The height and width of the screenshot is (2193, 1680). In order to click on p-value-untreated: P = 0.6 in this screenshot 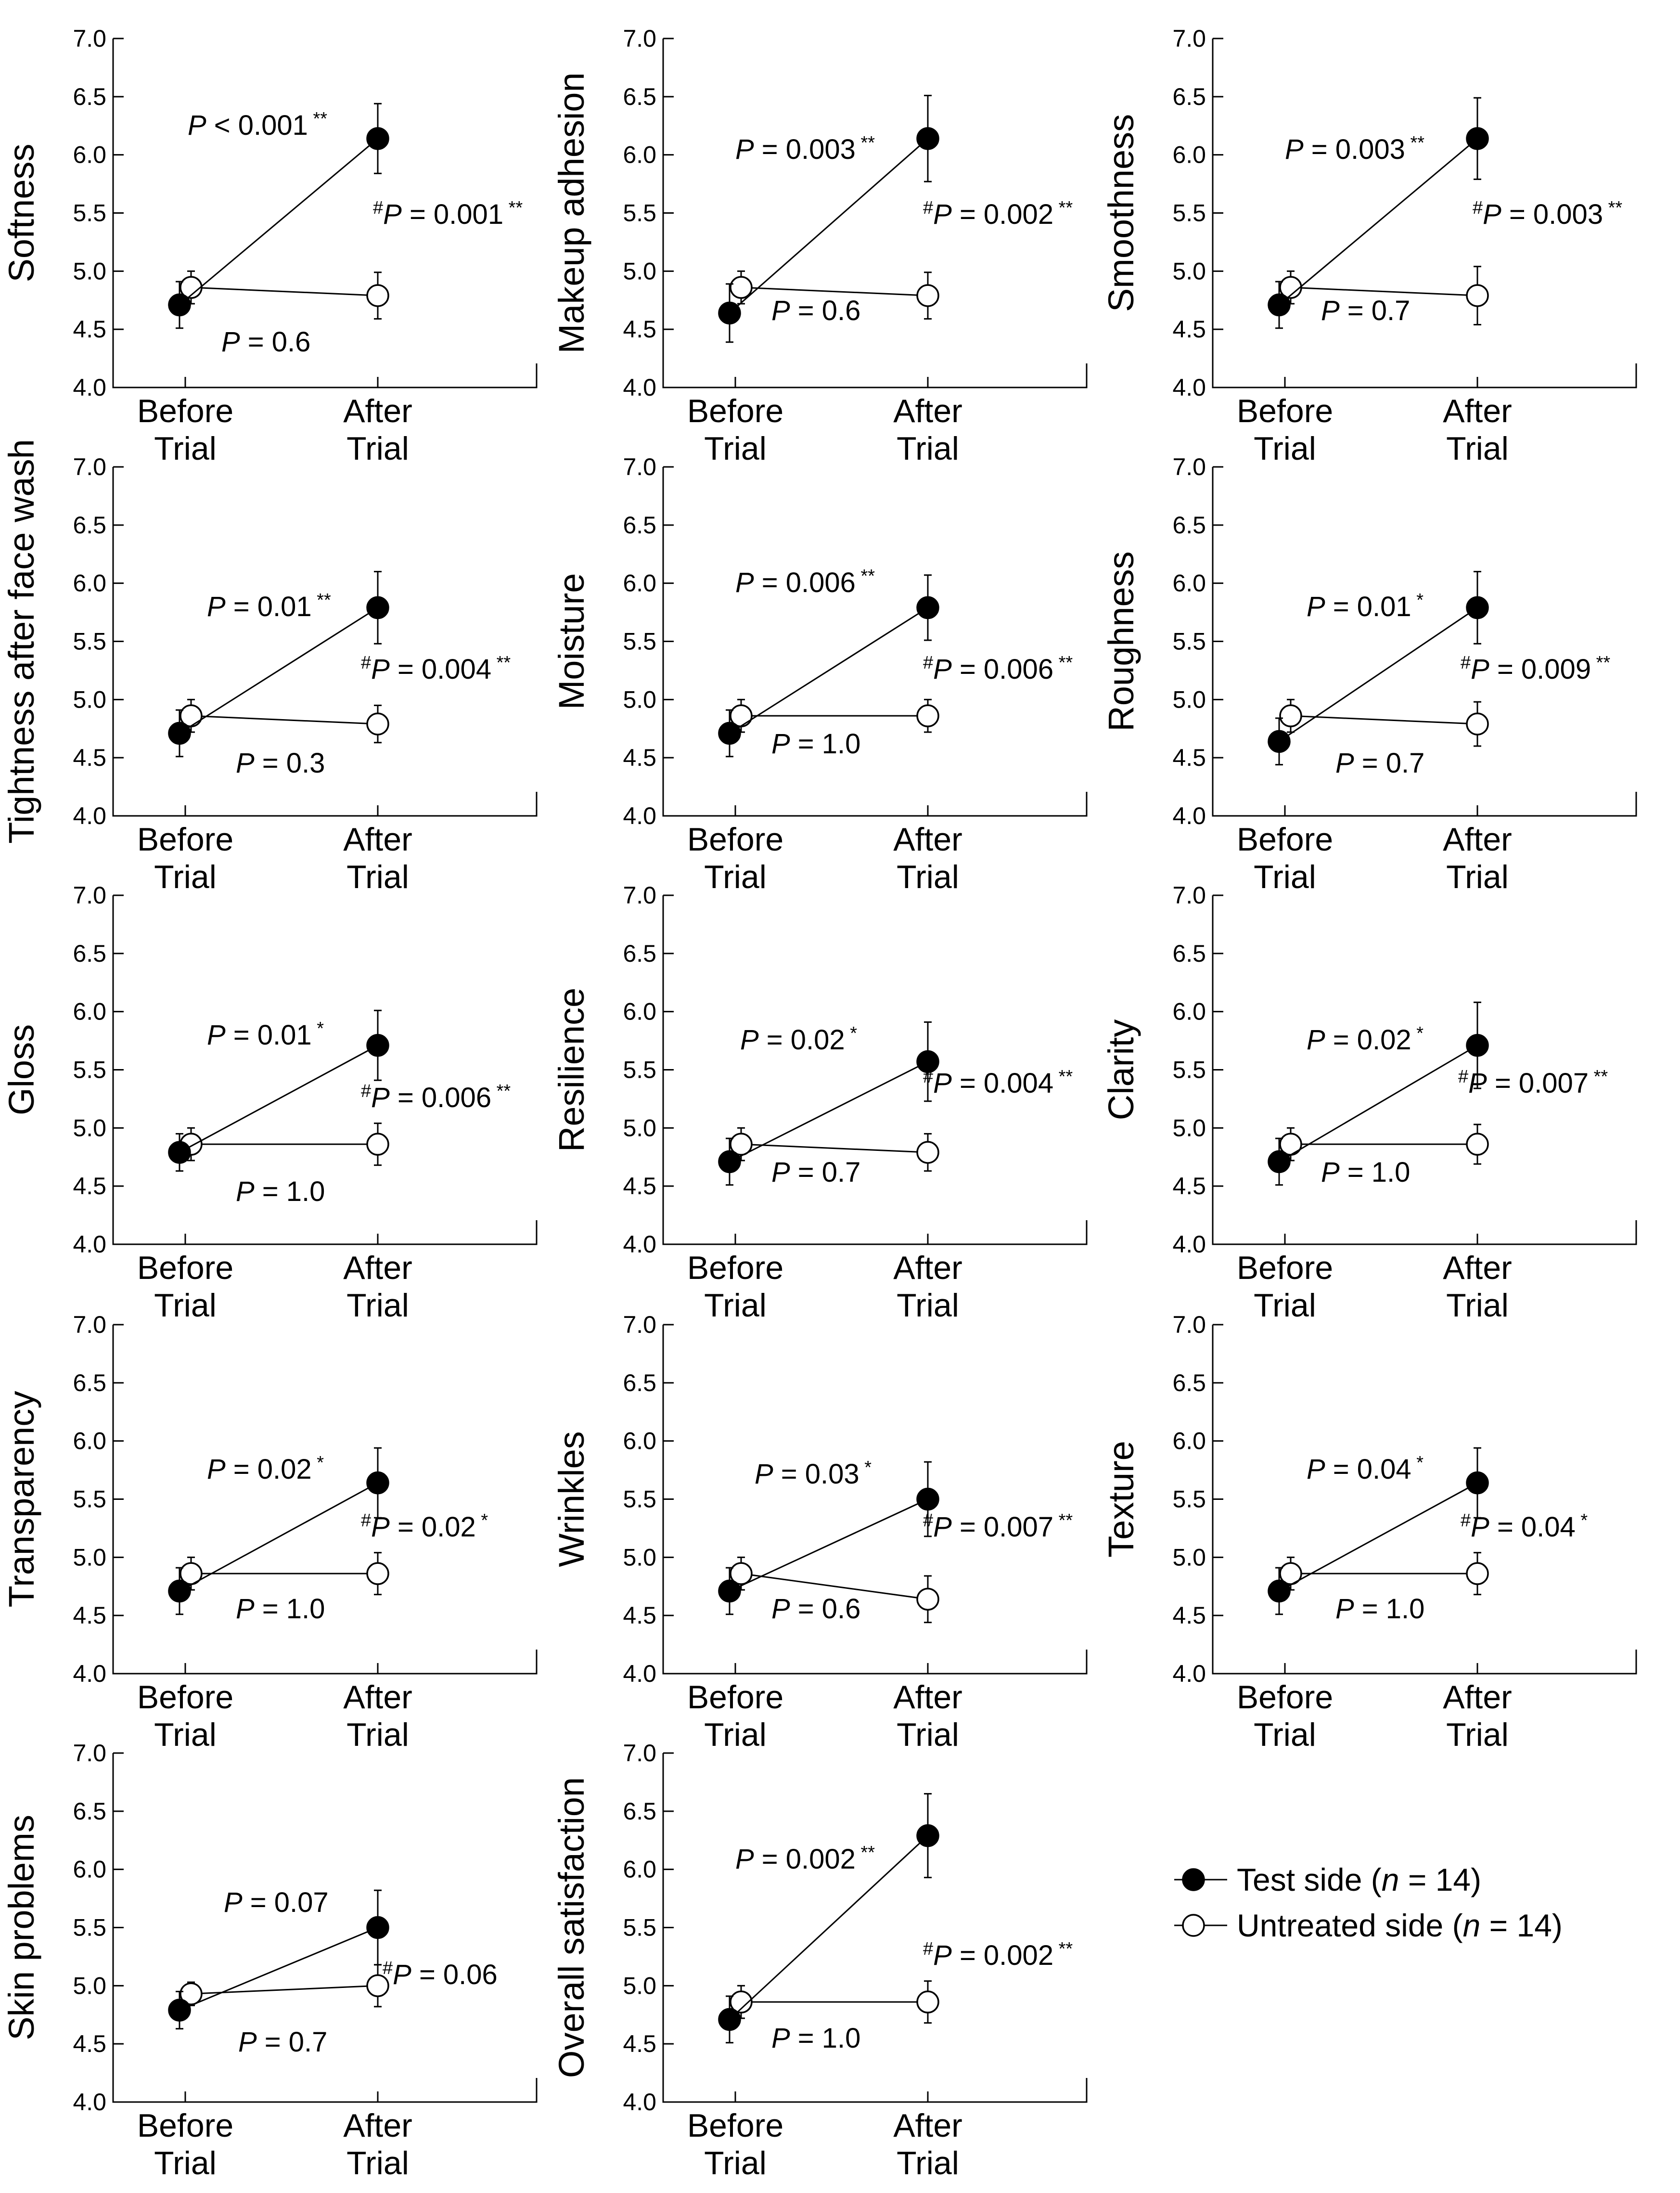, I will do `click(816, 1609)`.